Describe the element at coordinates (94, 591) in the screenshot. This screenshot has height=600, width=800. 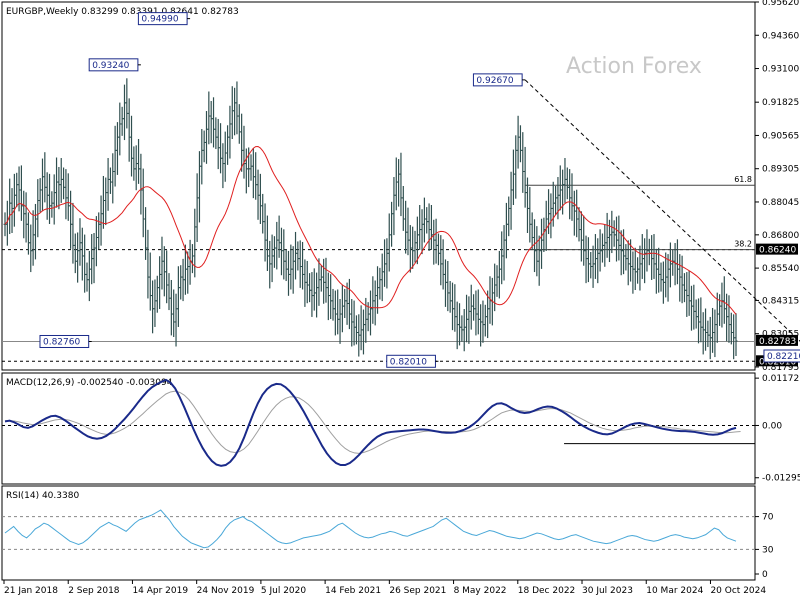
I see `x-tick-label: 2 Sep 2018` at that location.